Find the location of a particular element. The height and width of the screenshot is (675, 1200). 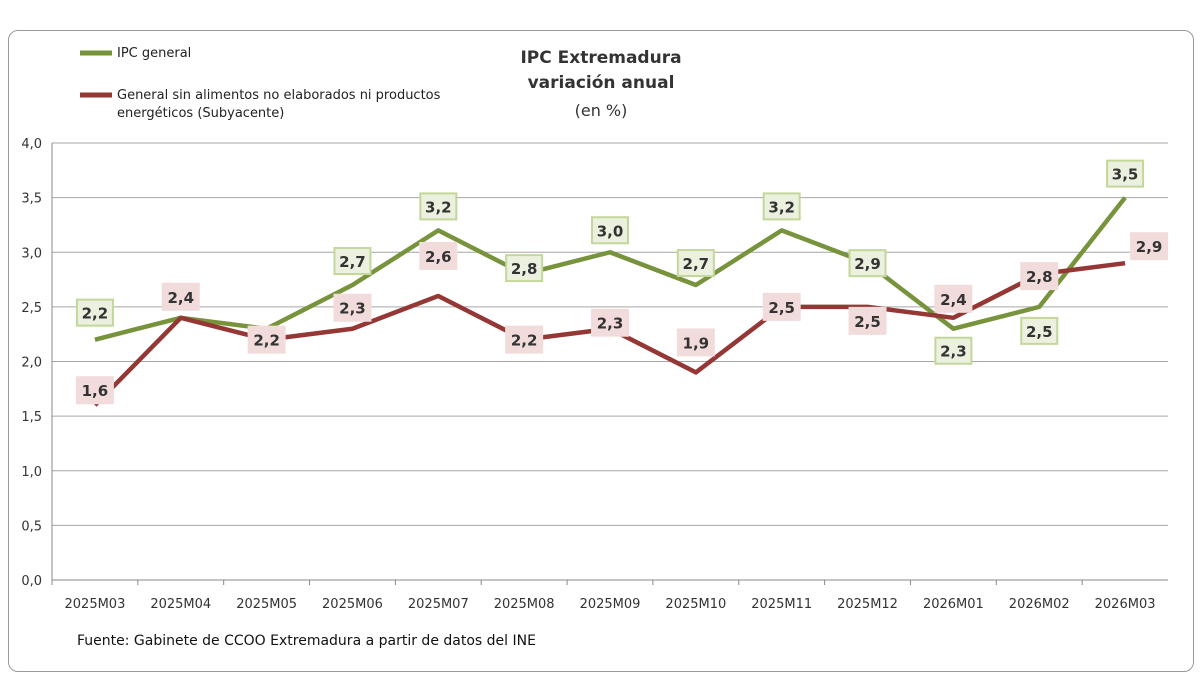

chart-unit: (en %) is located at coordinates (601, 110).